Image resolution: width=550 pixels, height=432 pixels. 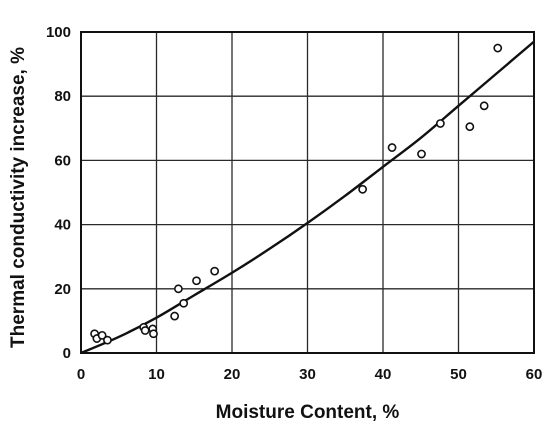 I want to click on x-tick-labels: 0 10 20 30 40 50 60, so click(x=310, y=374).